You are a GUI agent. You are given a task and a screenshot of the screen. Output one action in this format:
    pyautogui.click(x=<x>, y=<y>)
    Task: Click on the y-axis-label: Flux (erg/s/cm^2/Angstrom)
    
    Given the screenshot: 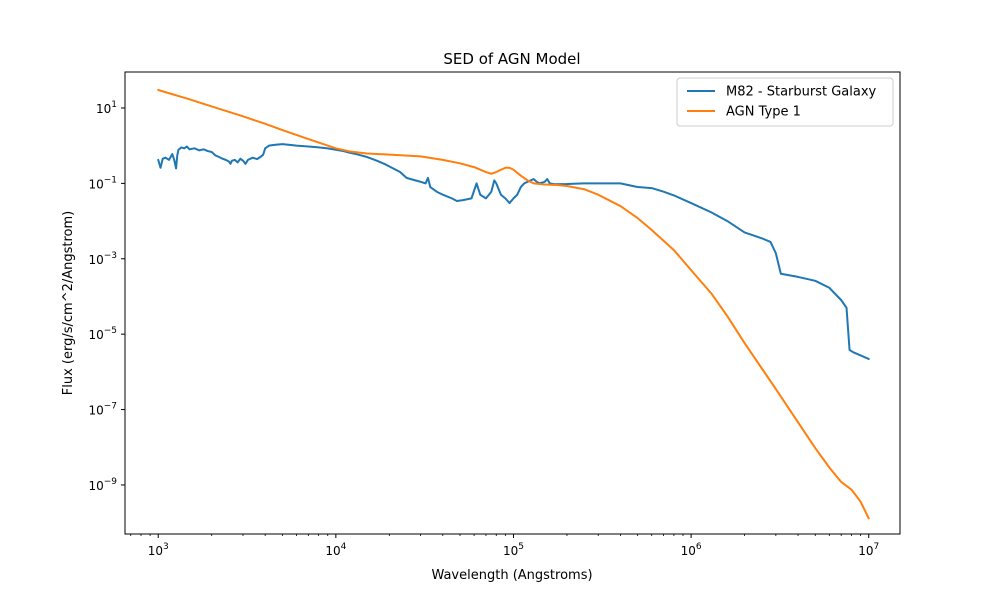 What is the action you would take?
    pyautogui.click(x=68, y=303)
    